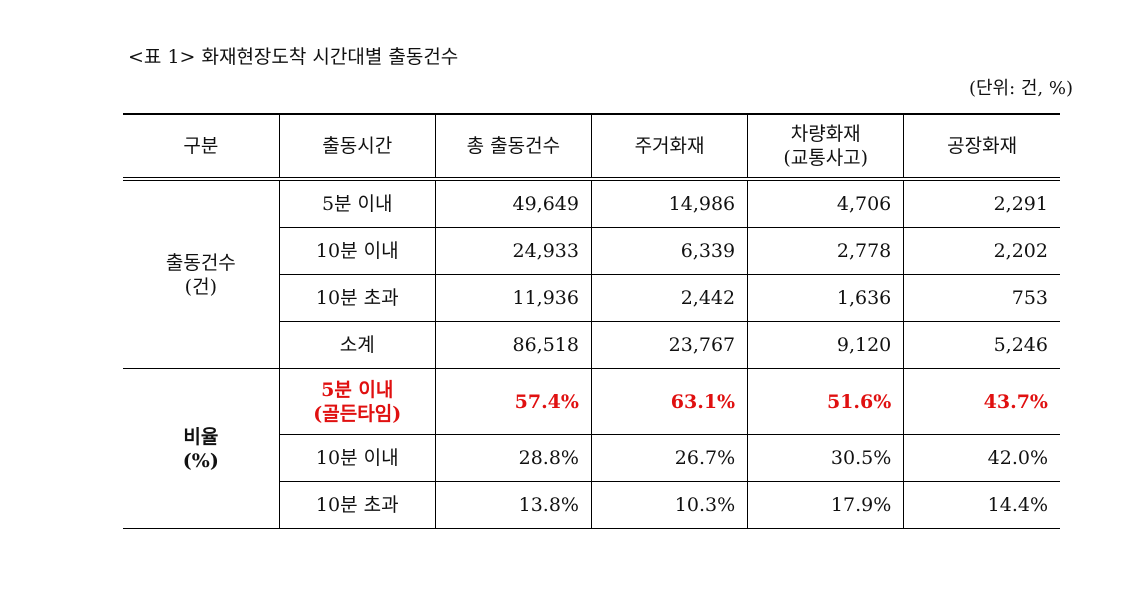  I want to click on table-row: 10분 초과 13.8% 10.3% 17.9% 14.4%, so click(591, 505).